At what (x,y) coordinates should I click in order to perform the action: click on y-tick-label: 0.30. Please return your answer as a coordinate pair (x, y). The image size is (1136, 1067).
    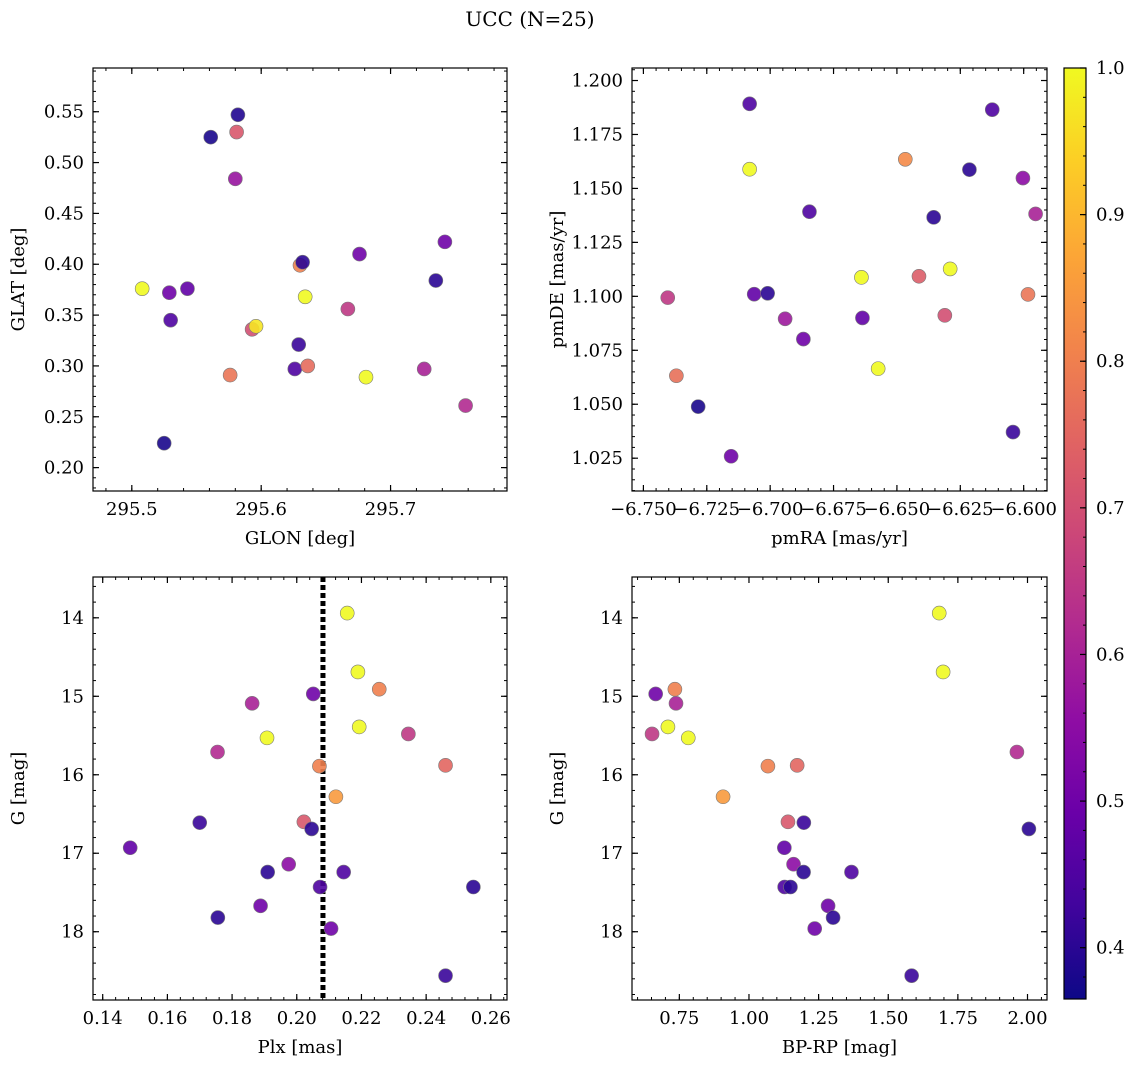
    Looking at the image, I should click on (64, 366).